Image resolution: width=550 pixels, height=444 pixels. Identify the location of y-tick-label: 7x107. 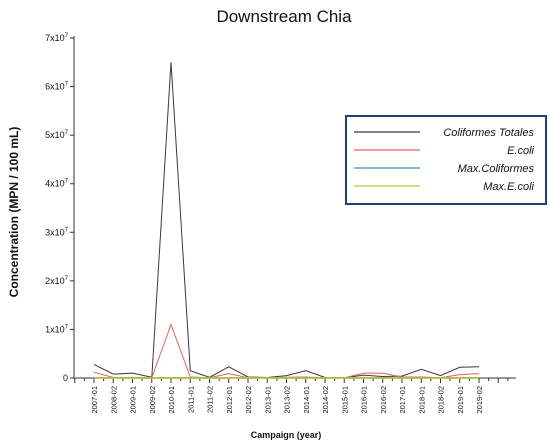
(57, 38).